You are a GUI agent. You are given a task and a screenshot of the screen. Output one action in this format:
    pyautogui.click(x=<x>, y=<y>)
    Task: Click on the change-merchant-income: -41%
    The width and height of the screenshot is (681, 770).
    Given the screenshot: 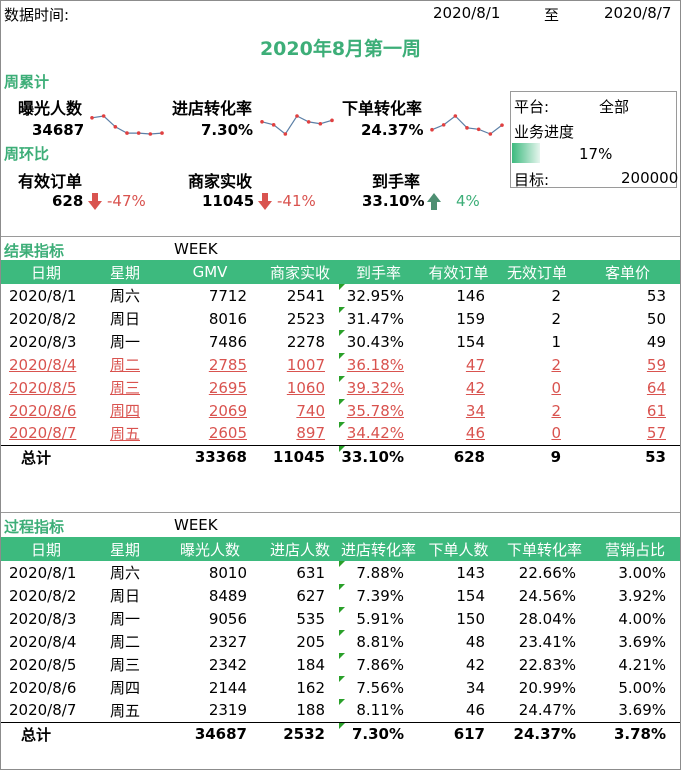 What is the action you would take?
    pyautogui.click(x=296, y=201)
    